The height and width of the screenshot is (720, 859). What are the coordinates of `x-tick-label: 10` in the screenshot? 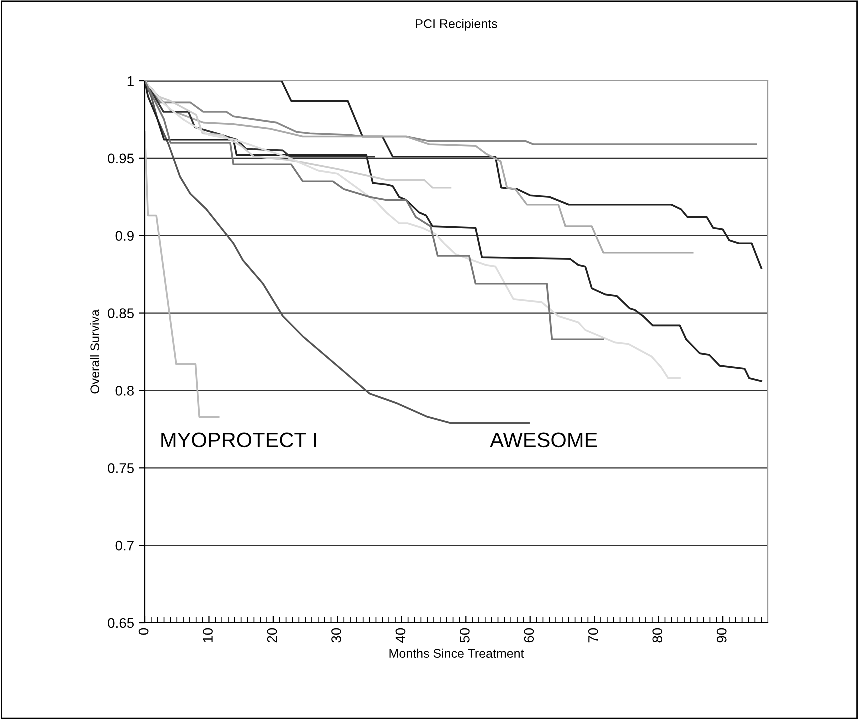 It's located at (208, 635).